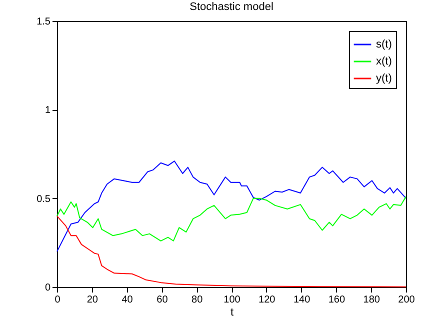 This screenshot has height=322, width=436. What do you see at coordinates (43, 22) in the screenshot?
I see `y-tick-label: 1.5` at bounding box center [43, 22].